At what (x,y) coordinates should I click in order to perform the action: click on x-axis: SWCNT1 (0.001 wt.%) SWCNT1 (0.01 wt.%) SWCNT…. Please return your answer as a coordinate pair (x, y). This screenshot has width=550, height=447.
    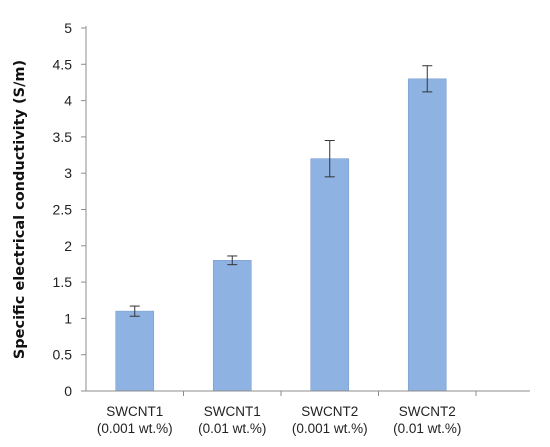
    Looking at the image, I should click on (308, 413).